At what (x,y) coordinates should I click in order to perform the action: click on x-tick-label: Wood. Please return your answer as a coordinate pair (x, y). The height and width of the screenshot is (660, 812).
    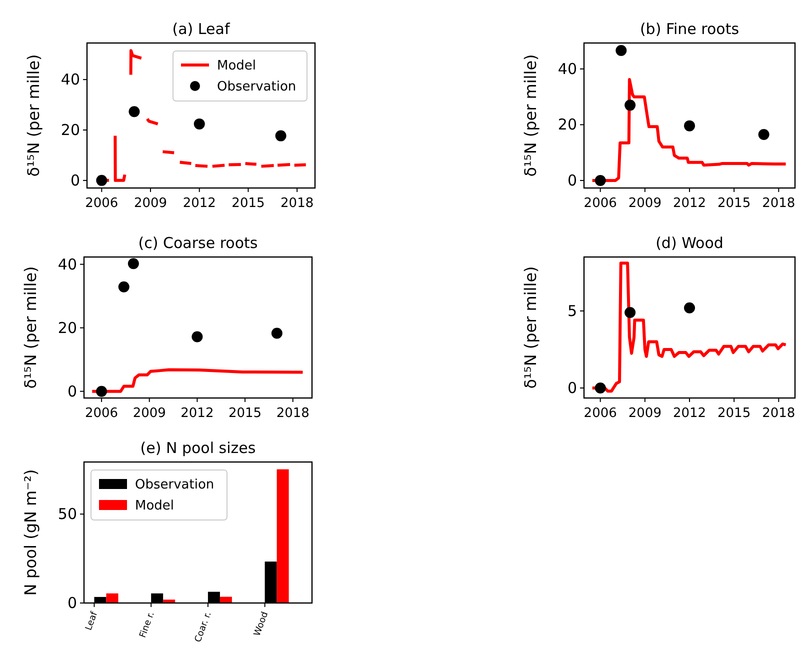
    Looking at the image, I should click on (261, 624).